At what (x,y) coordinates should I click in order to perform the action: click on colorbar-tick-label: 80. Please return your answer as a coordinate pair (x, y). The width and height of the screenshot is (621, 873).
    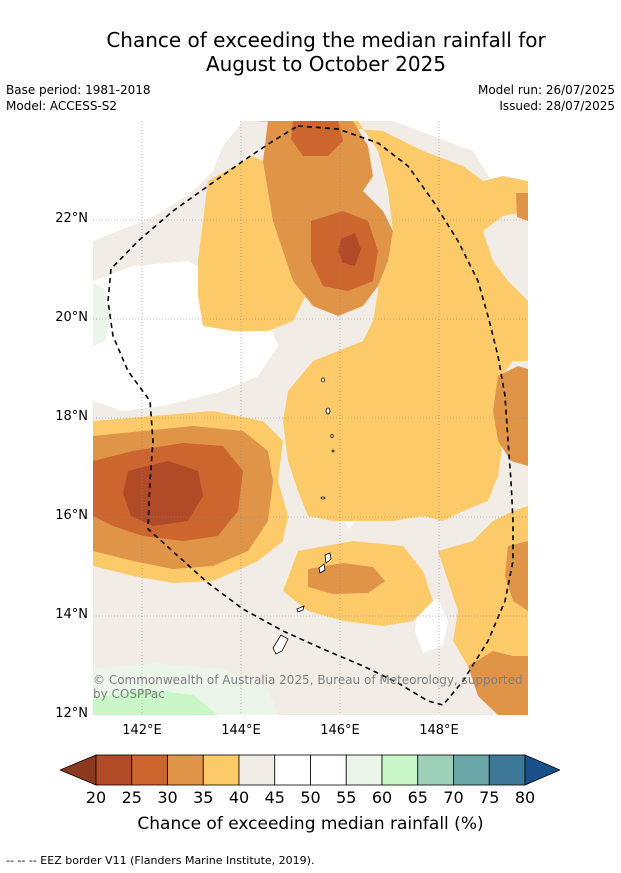
    Looking at the image, I should click on (525, 797).